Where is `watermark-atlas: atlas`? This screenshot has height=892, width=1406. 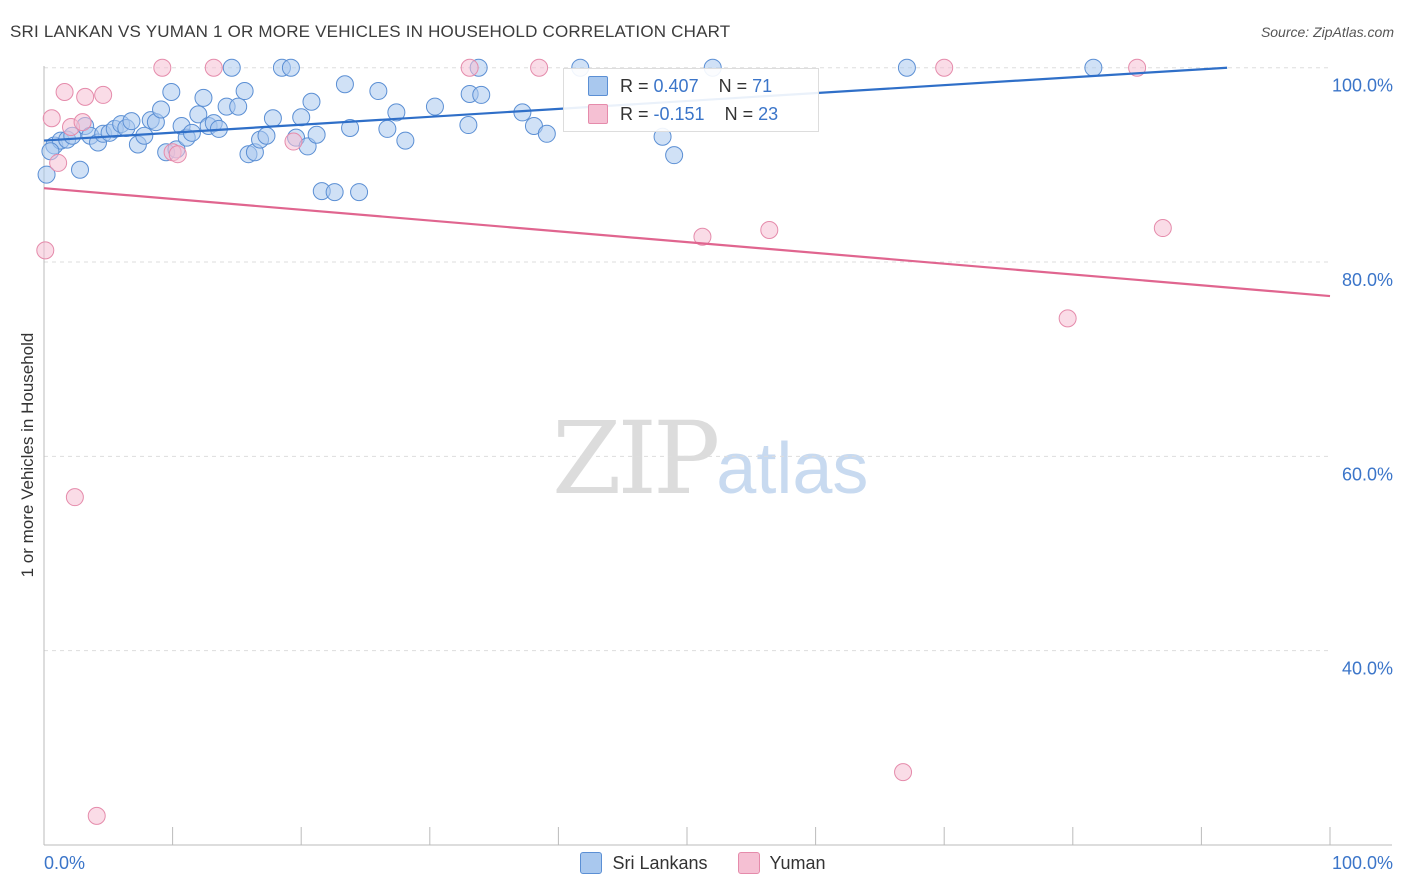 watermark-atlas: atlas is located at coordinates (792, 469).